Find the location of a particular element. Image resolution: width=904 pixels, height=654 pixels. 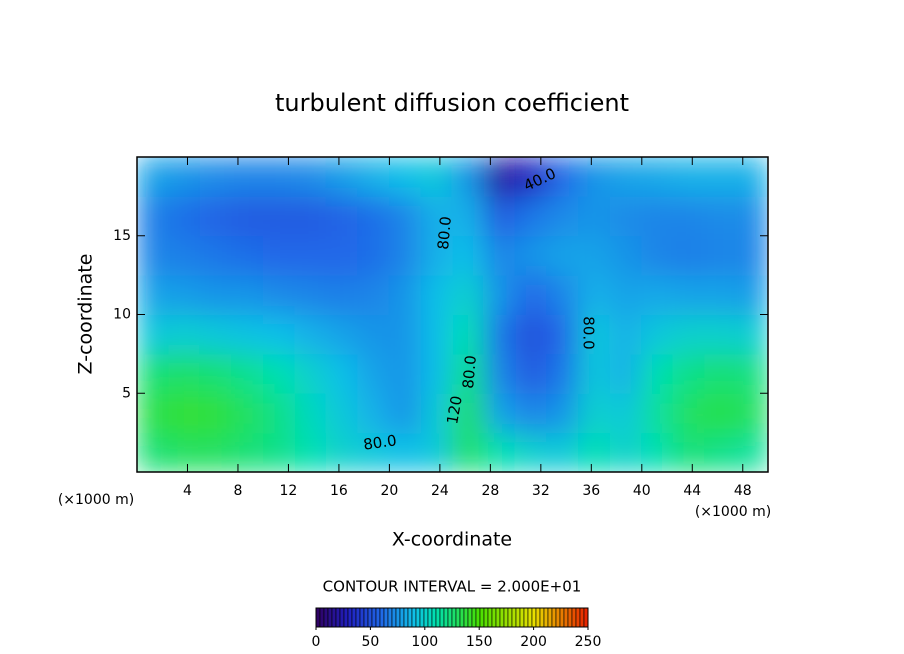

x-tick-label: 4 is located at coordinates (187, 491).